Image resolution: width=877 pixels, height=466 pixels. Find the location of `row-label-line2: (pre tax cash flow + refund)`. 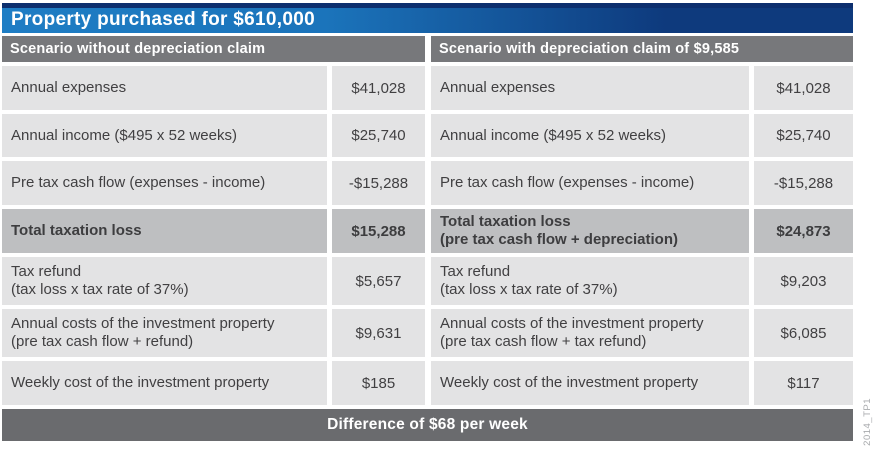

row-label-line2: (pre tax cash flow + refund) is located at coordinates (102, 341).